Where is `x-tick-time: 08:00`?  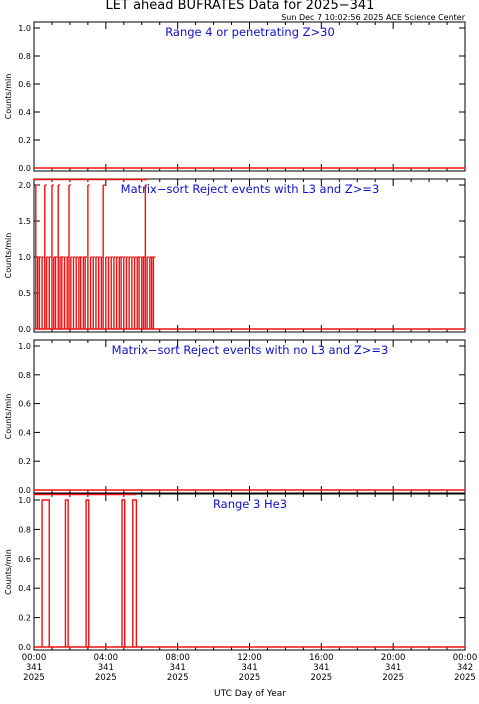 x-tick-time: 08:00 is located at coordinates (177, 658).